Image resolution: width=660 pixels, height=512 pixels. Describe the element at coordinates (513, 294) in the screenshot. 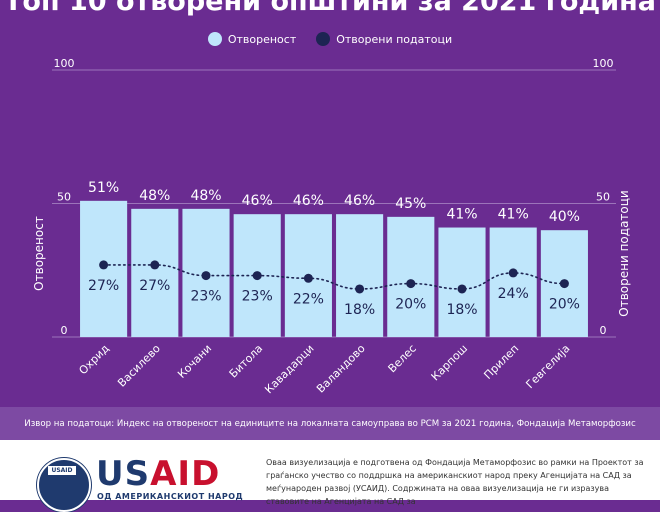

I see `dot-value-label: 24%` at that location.